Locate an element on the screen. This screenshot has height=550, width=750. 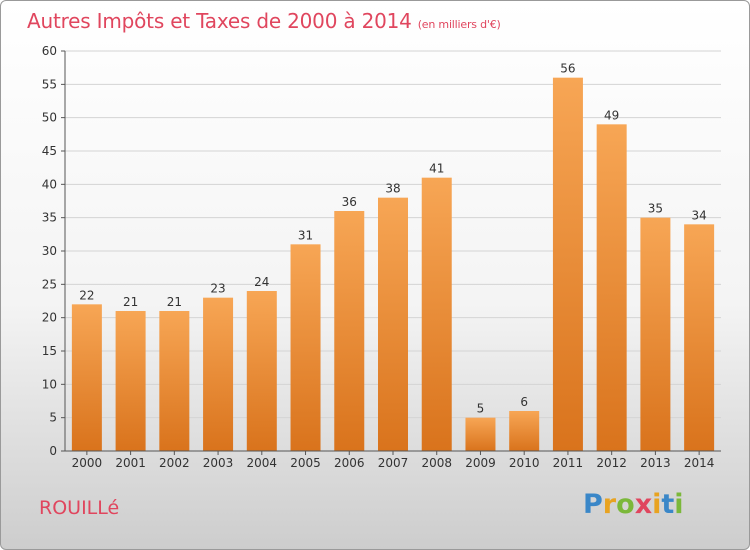
bar-2008 is located at coordinates (436, 314).